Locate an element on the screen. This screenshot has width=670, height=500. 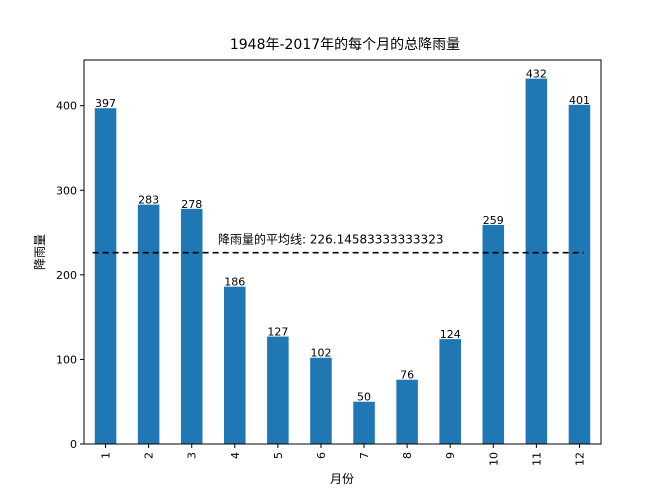
x-axis-label: 月份 is located at coordinates (342, 479).